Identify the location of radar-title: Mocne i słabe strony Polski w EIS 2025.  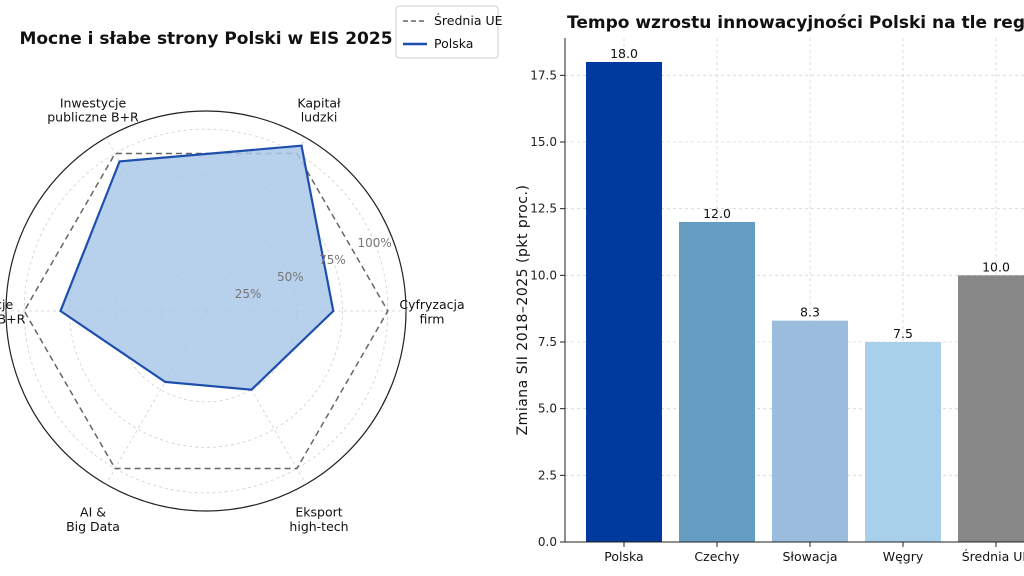
(205, 39).